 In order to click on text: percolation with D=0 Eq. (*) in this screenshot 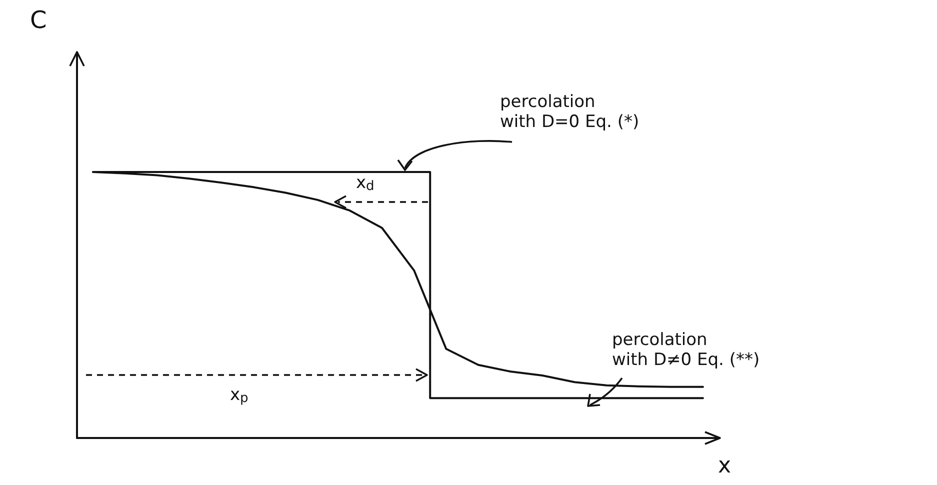, I will do `click(570, 112)`.